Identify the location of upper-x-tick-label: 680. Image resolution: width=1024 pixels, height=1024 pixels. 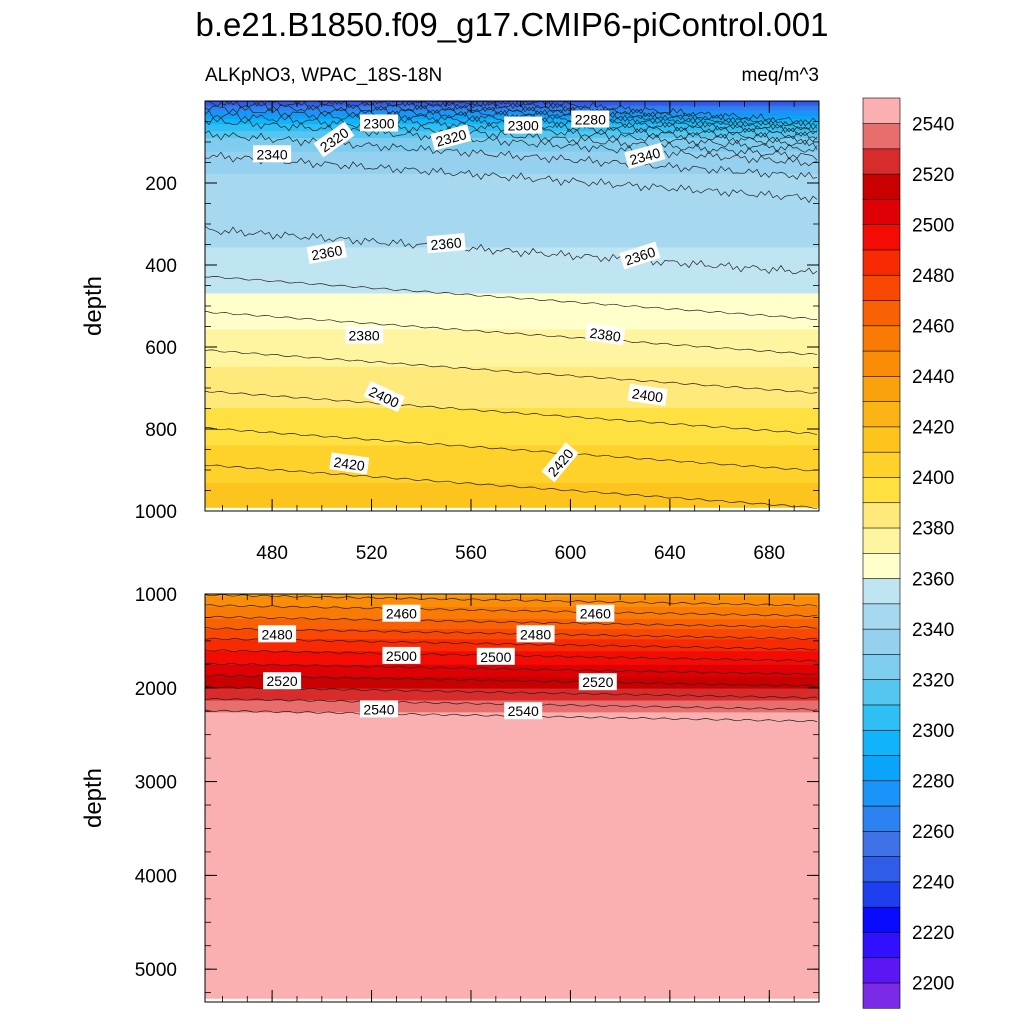
(769, 553).